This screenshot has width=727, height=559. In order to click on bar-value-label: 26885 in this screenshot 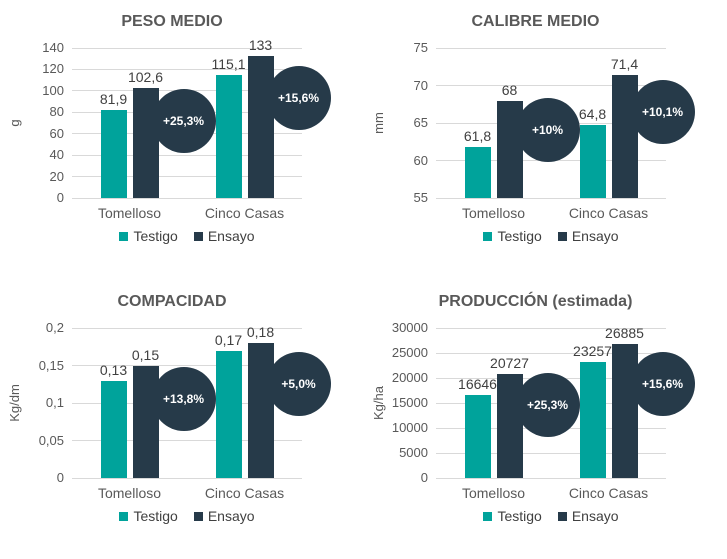, I will do `click(624, 332)`.